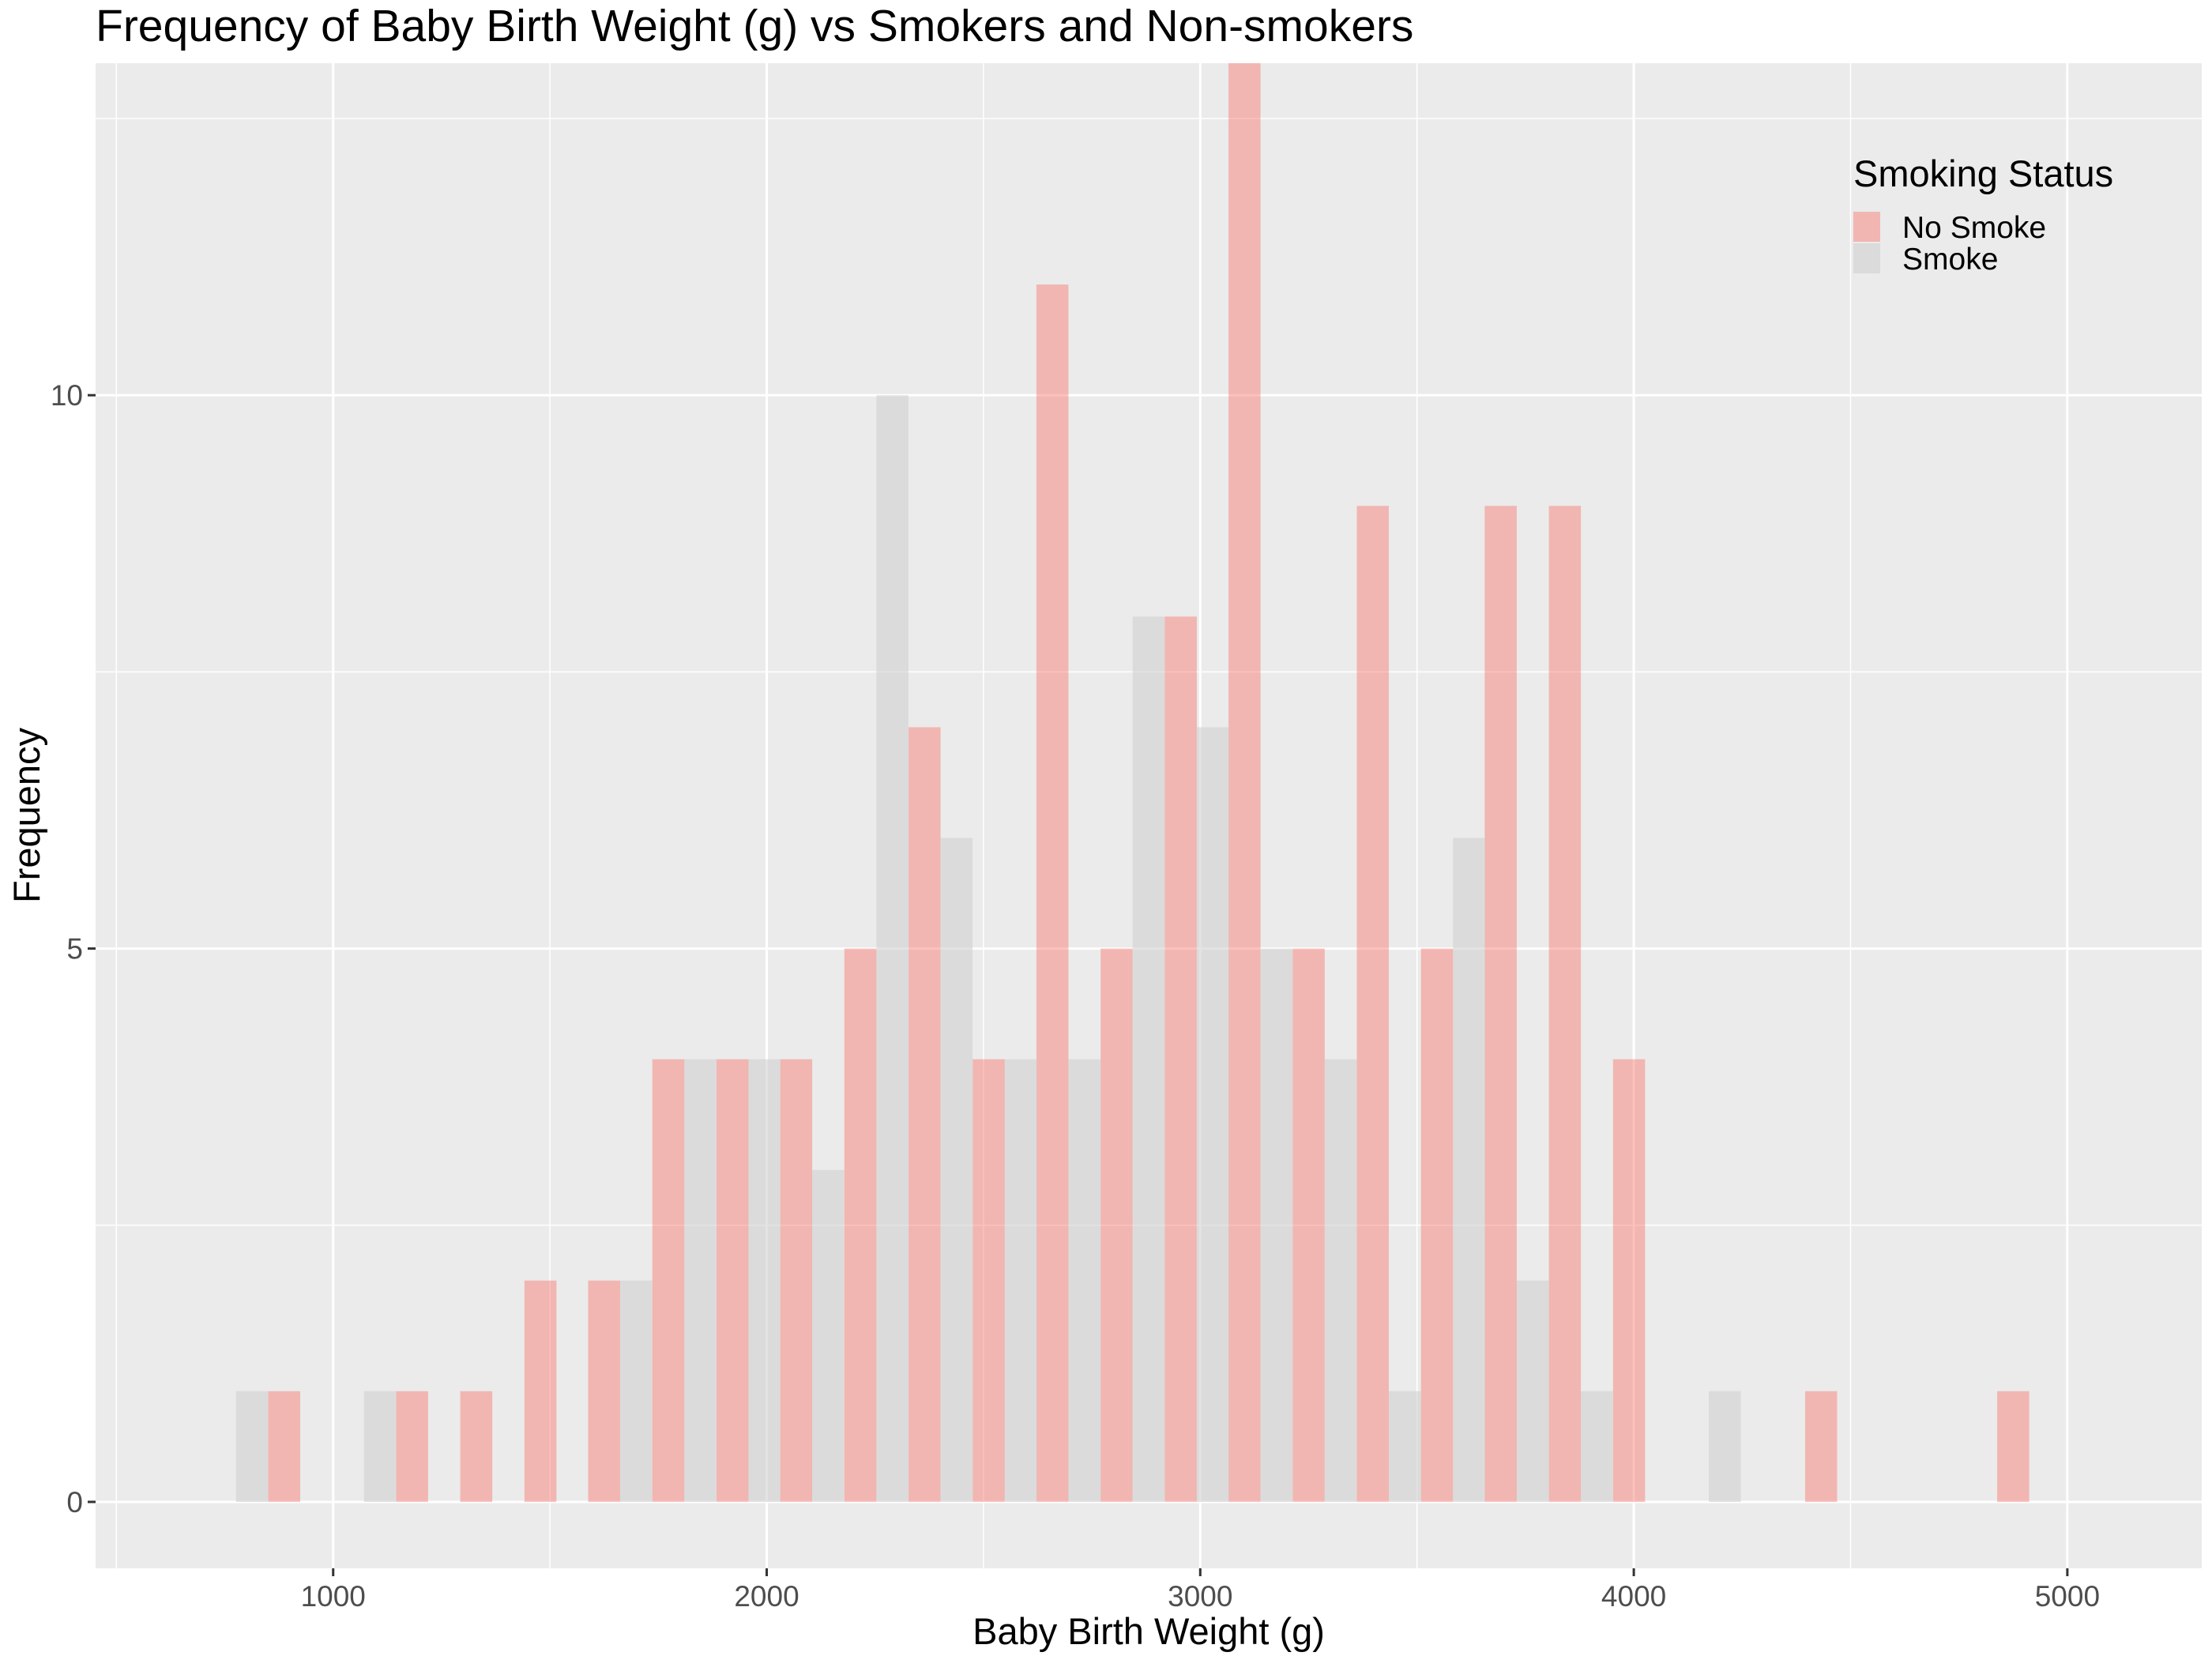  I want to click on x-tick-label-1: 2000, so click(767, 1597).